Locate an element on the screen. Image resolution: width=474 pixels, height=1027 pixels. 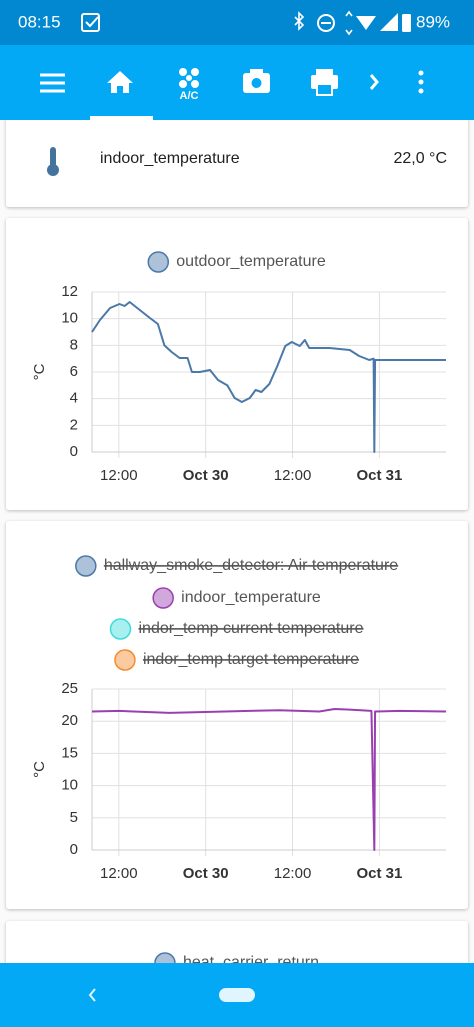
legend-item: outdoor_temperature is located at coordinates (236, 262).